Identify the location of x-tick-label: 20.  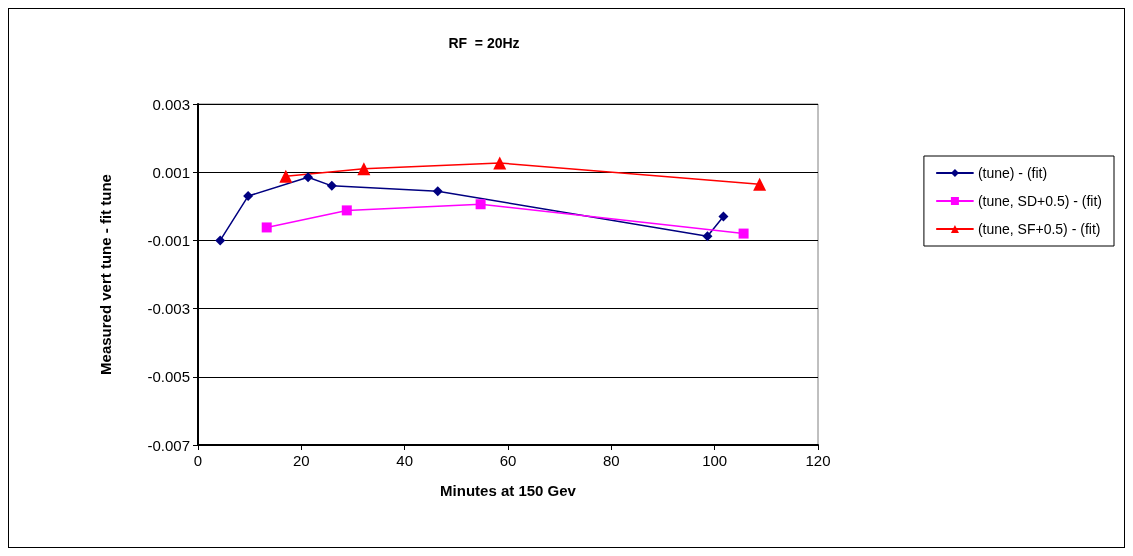
(301, 460).